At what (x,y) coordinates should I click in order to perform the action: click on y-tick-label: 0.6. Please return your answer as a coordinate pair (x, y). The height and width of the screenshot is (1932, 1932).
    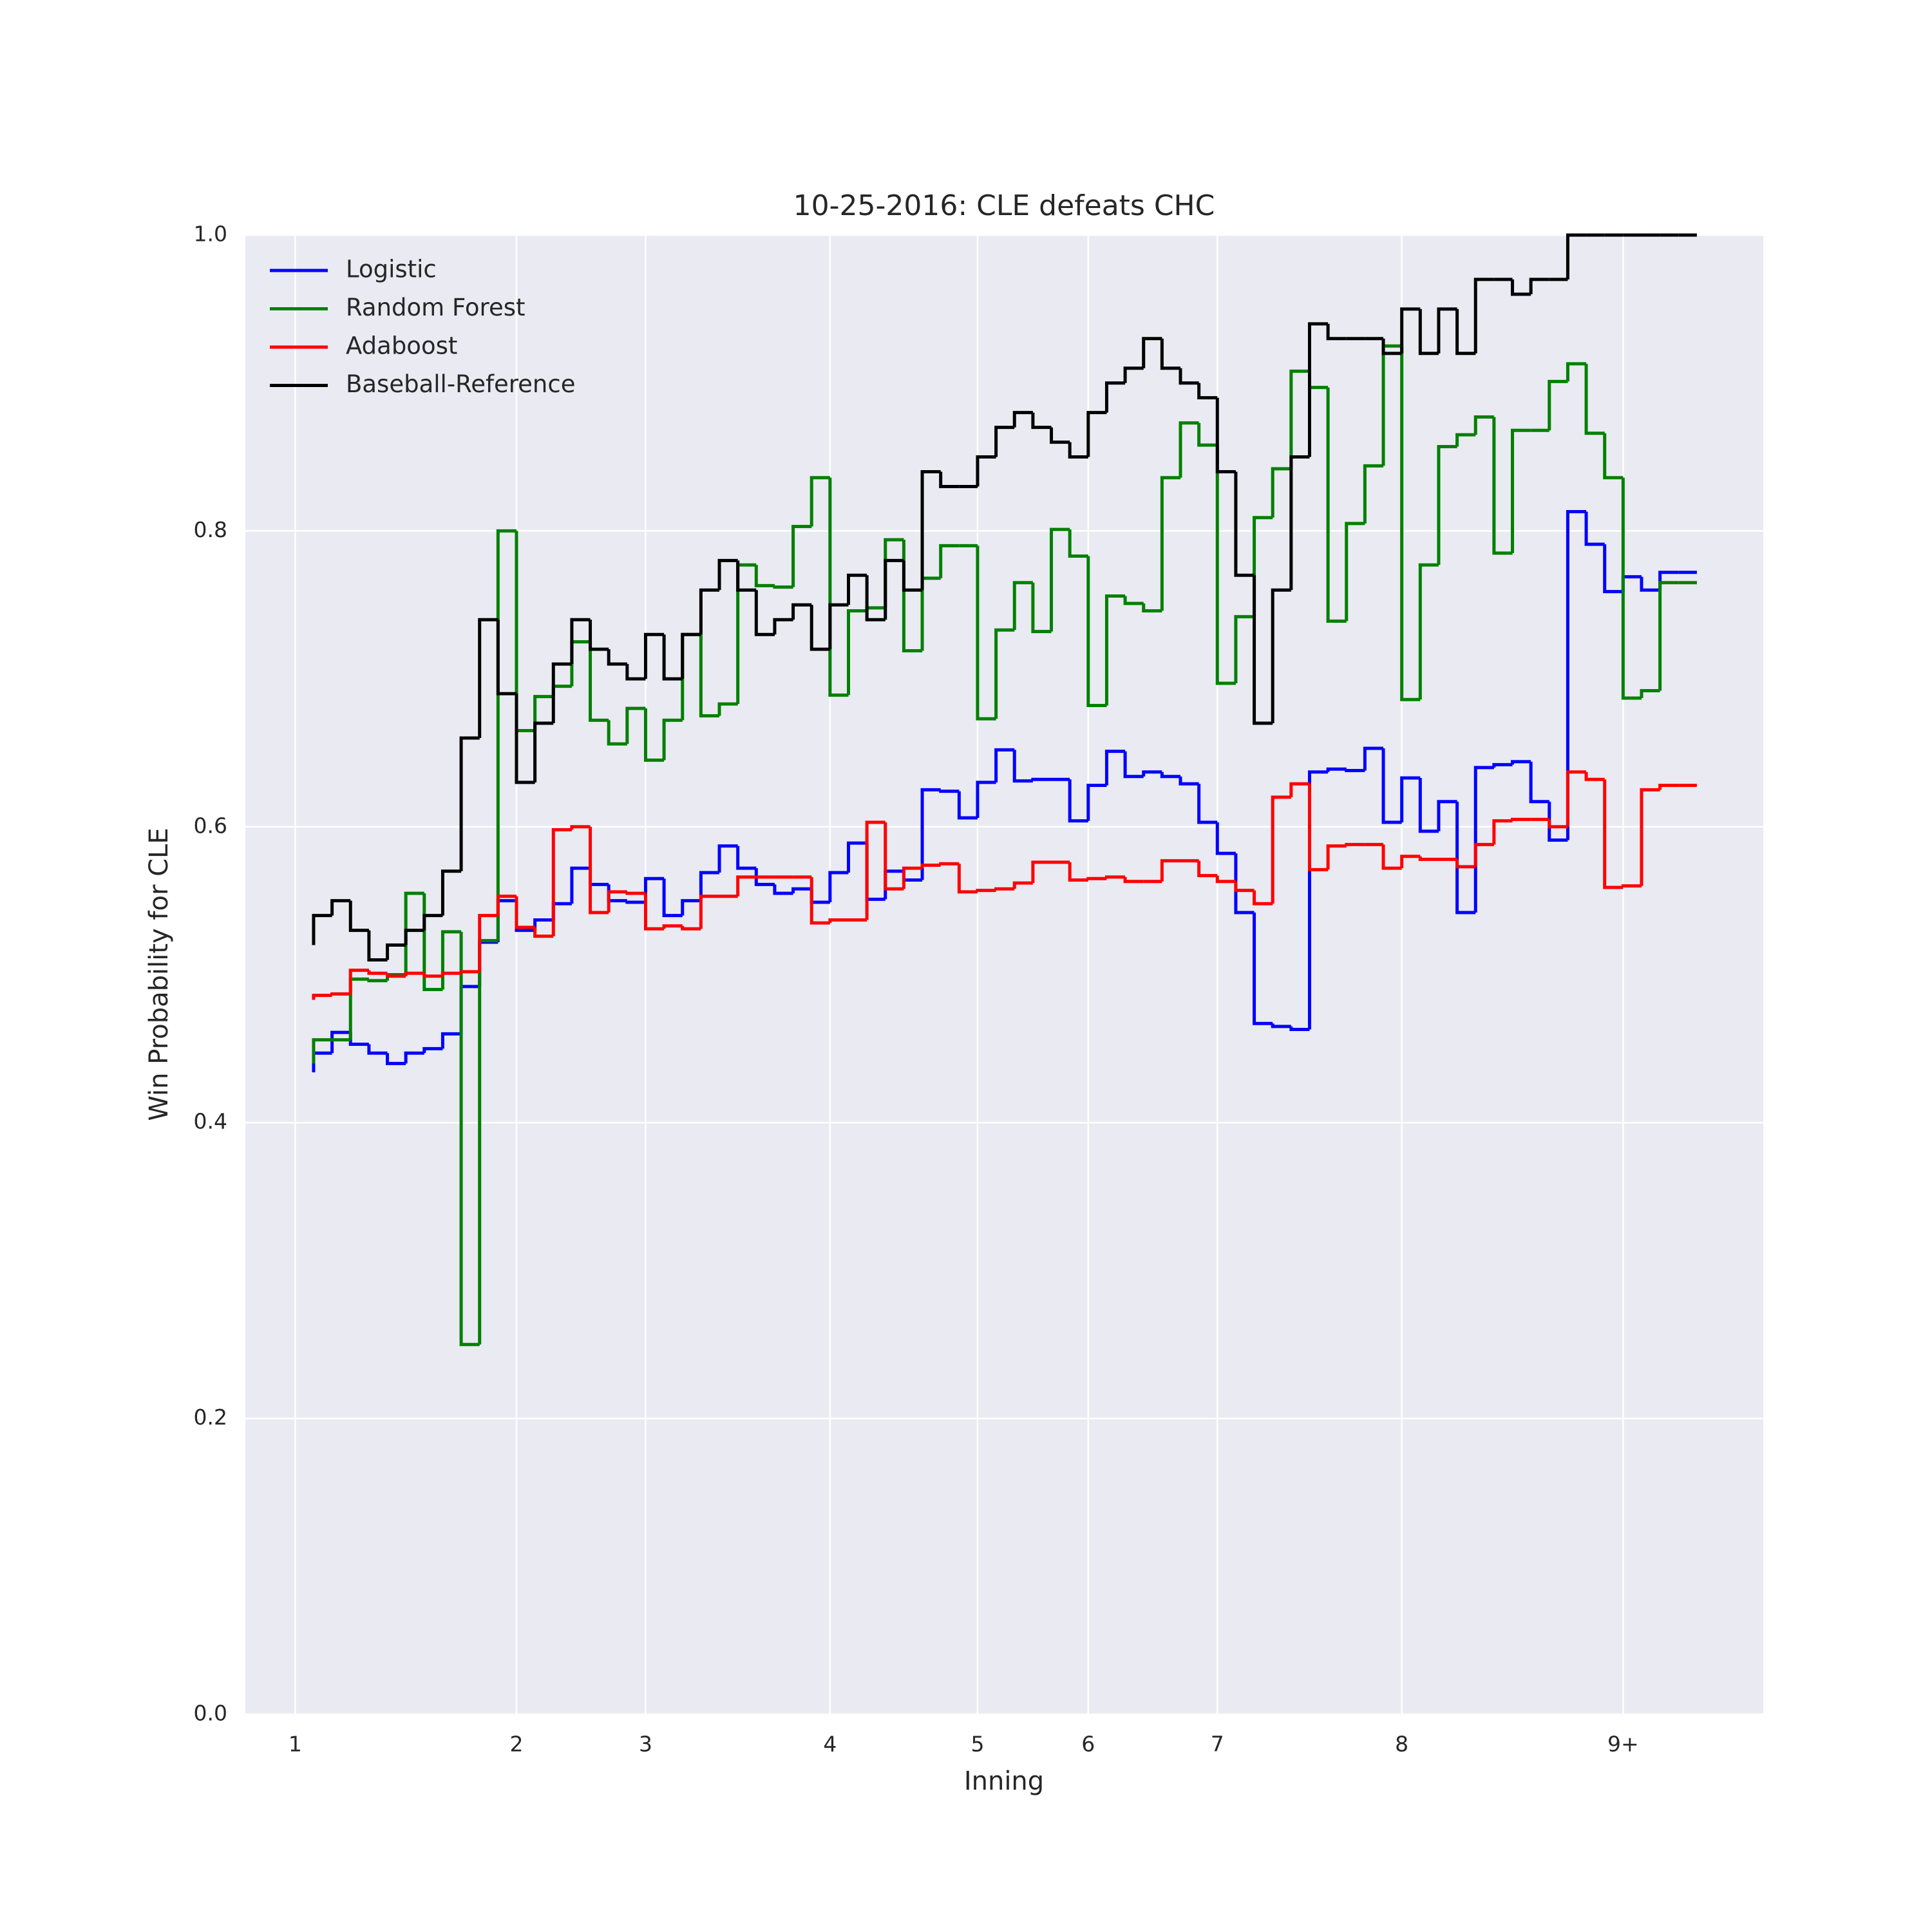
    Looking at the image, I should click on (210, 825).